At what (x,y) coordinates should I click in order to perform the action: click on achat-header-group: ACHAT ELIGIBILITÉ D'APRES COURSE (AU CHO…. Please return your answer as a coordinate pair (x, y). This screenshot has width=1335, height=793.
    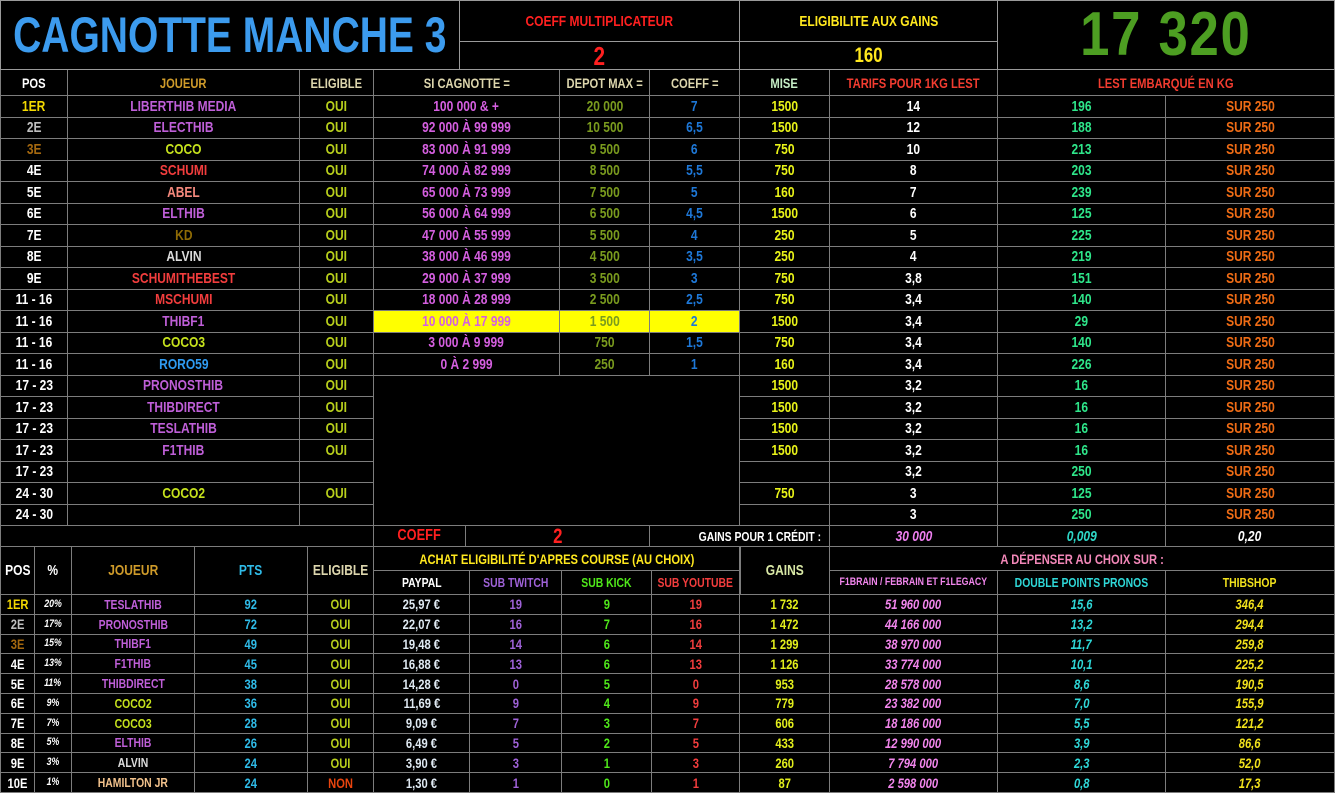
    Looking at the image, I should click on (557, 571).